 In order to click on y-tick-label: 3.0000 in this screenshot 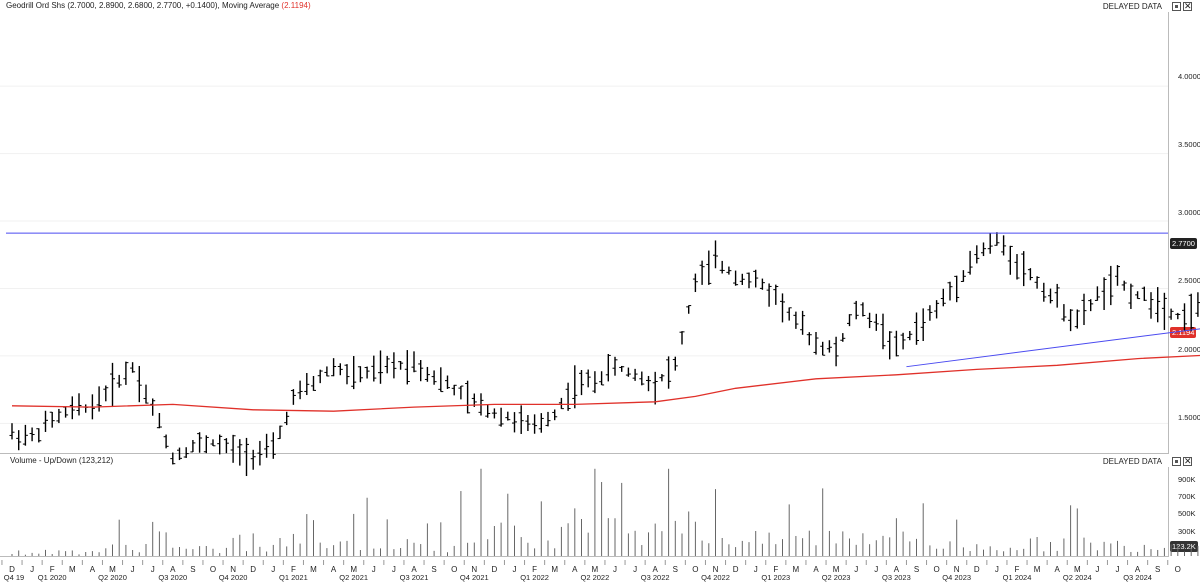, I will do `click(1189, 212)`.